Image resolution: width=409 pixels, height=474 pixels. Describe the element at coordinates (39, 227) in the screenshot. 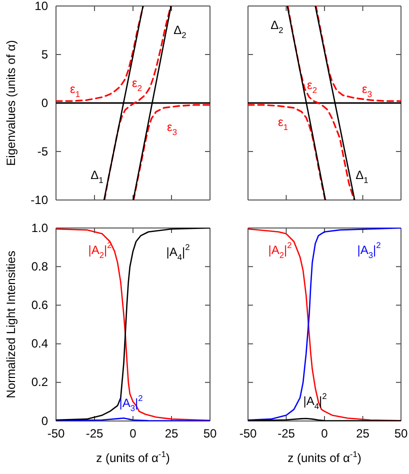

I see `y-tick-label: 1.0` at that location.